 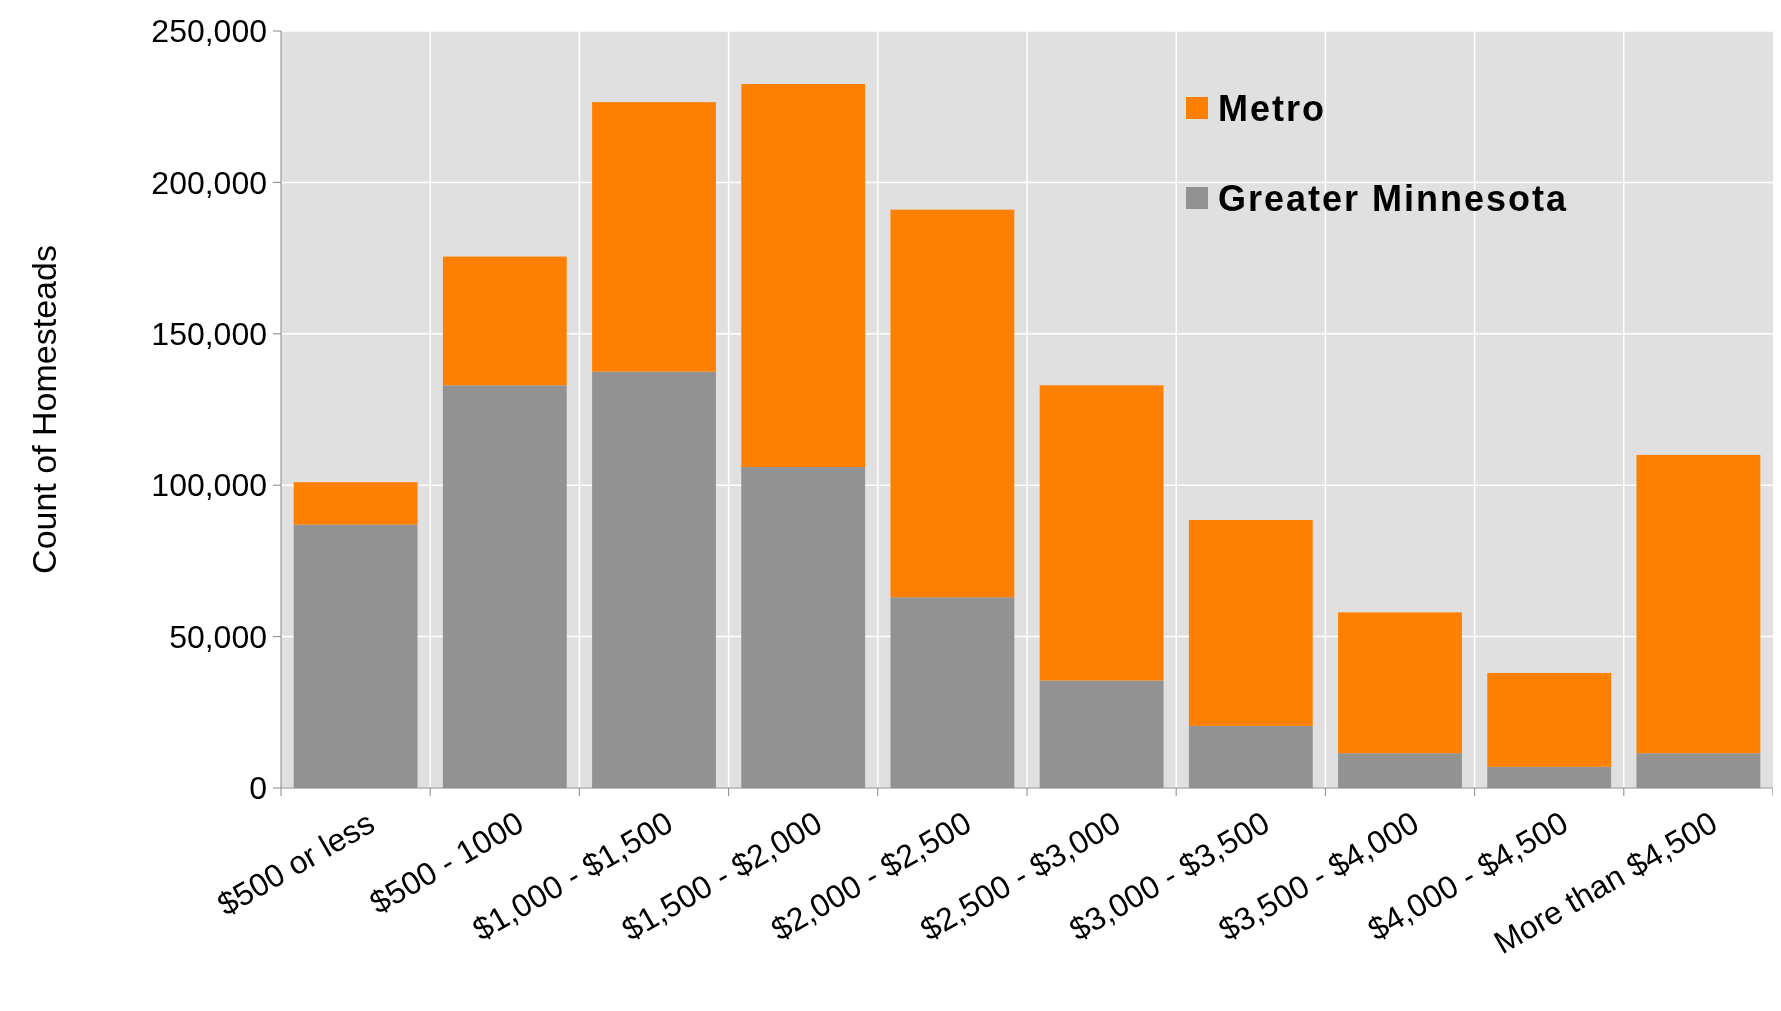 What do you see at coordinates (44, 409) in the screenshot?
I see `y-axis-title: Count of Homesteads` at bounding box center [44, 409].